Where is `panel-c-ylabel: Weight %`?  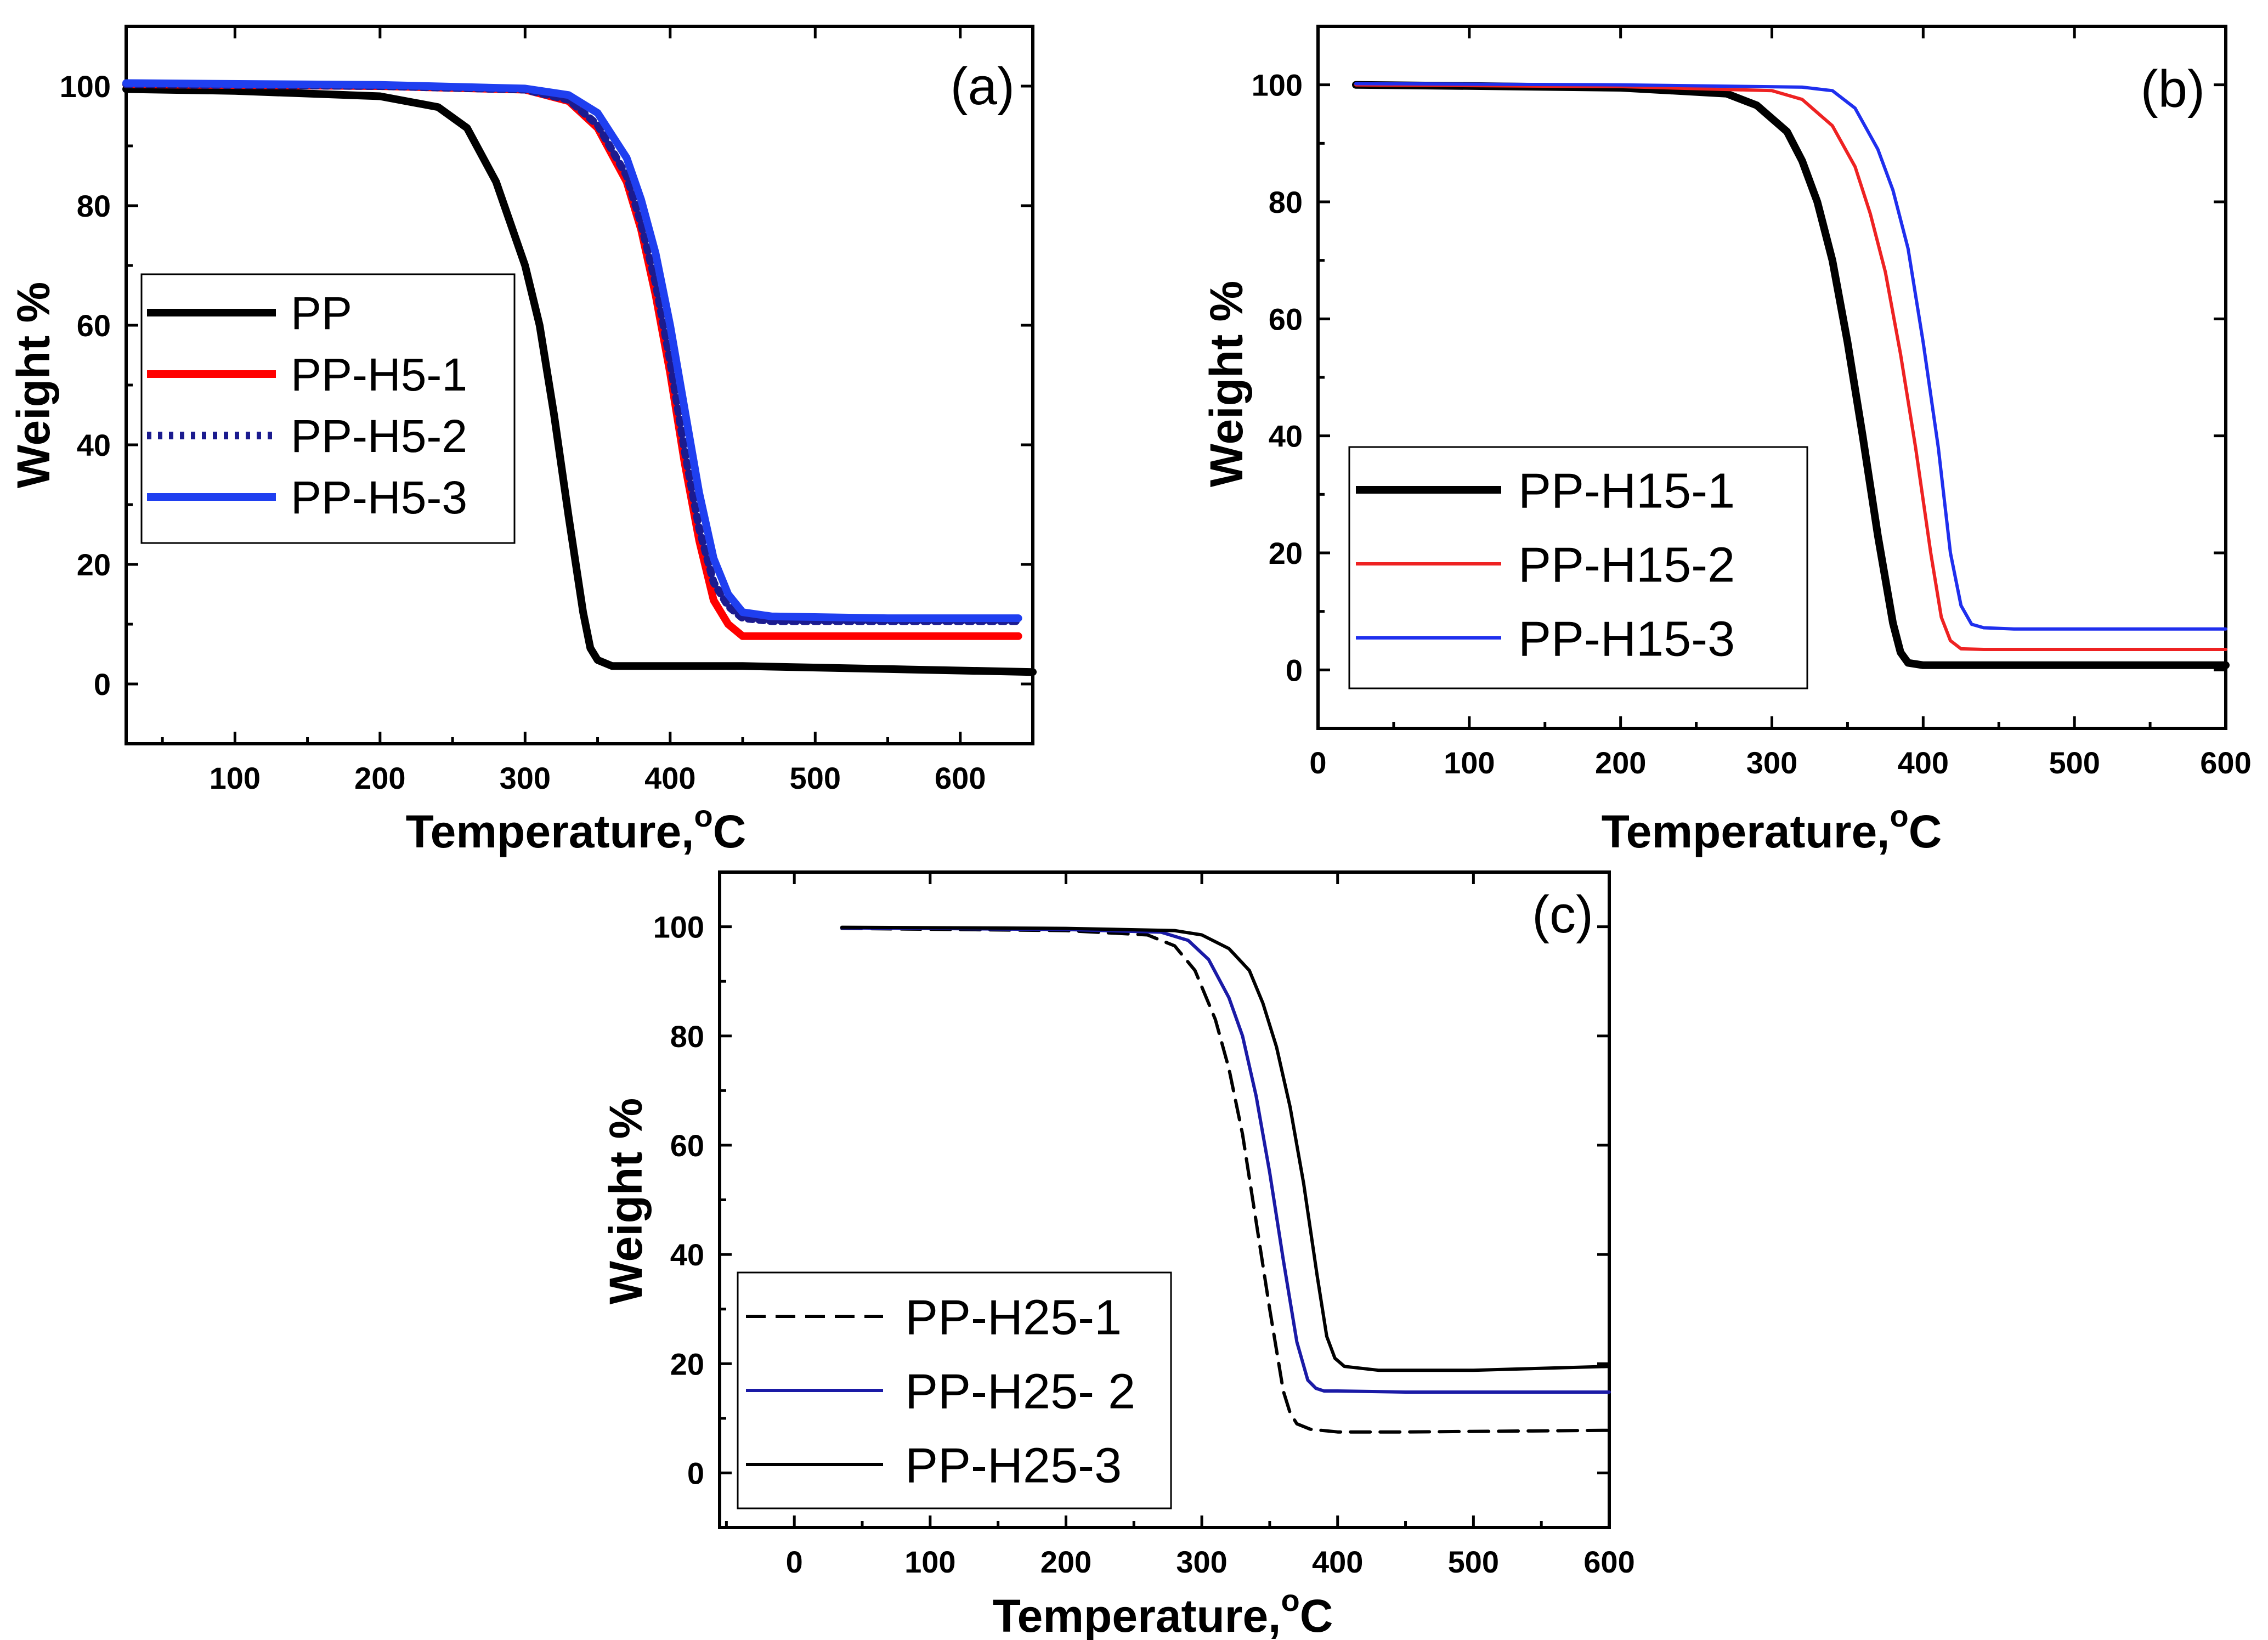 panel-c-ylabel: Weight % is located at coordinates (626, 1201).